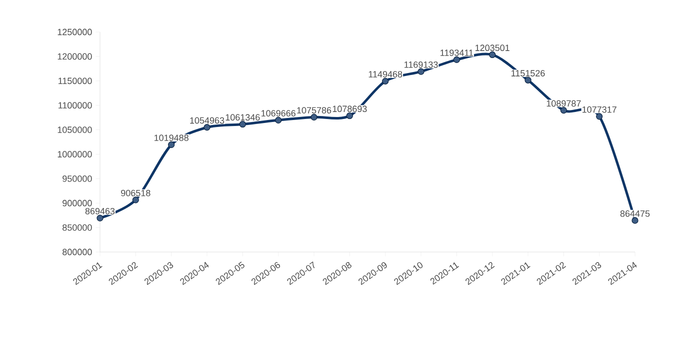 Image resolution: width=680 pixels, height=340 pixels. What do you see at coordinates (207, 120) in the screenshot?
I see `data-label: 1054963` at bounding box center [207, 120].